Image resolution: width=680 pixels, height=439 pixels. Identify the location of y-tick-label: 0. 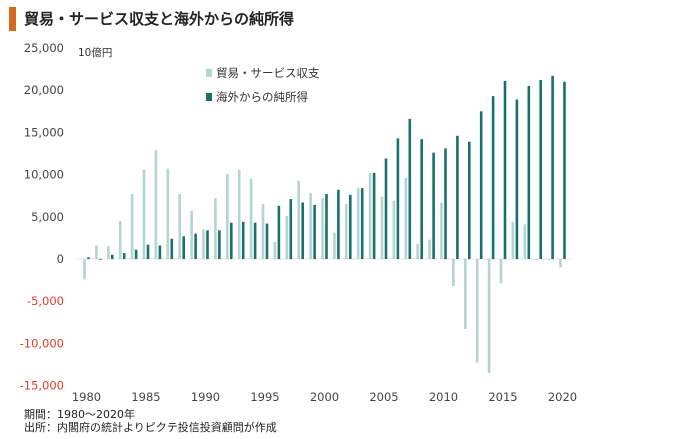
(60, 259).